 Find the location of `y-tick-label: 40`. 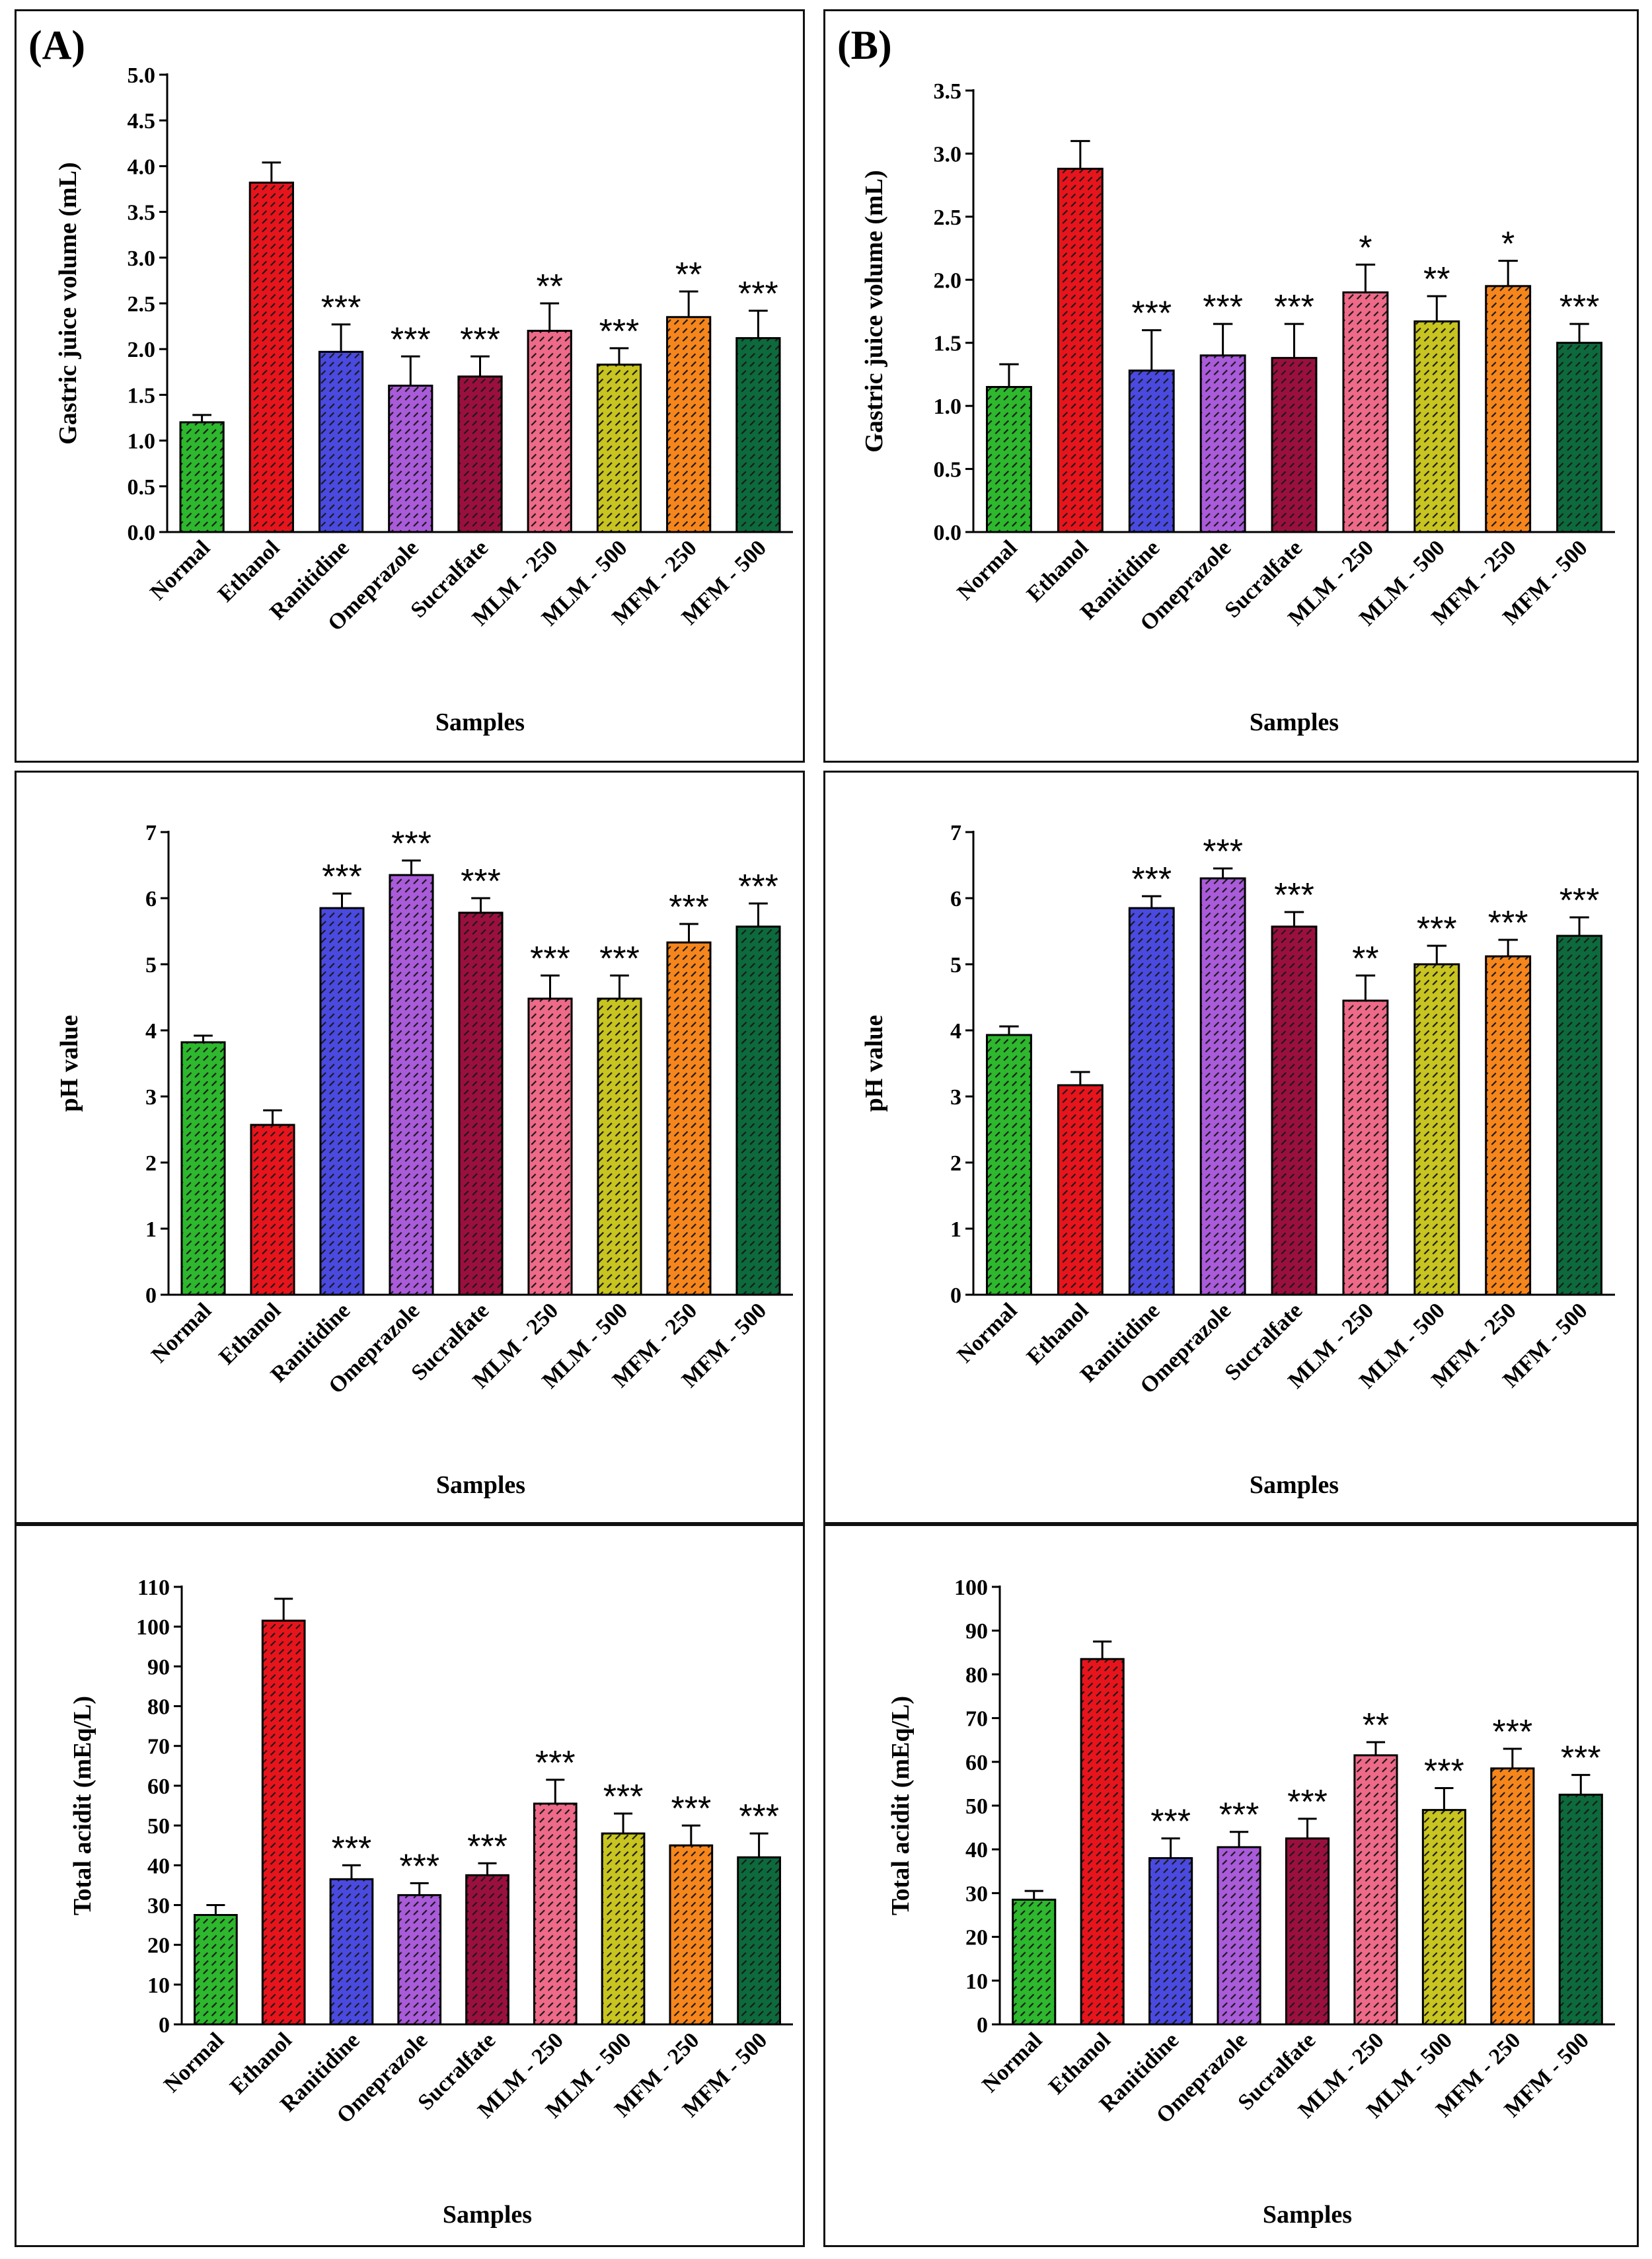

y-tick-label: 40 is located at coordinates (159, 1866).